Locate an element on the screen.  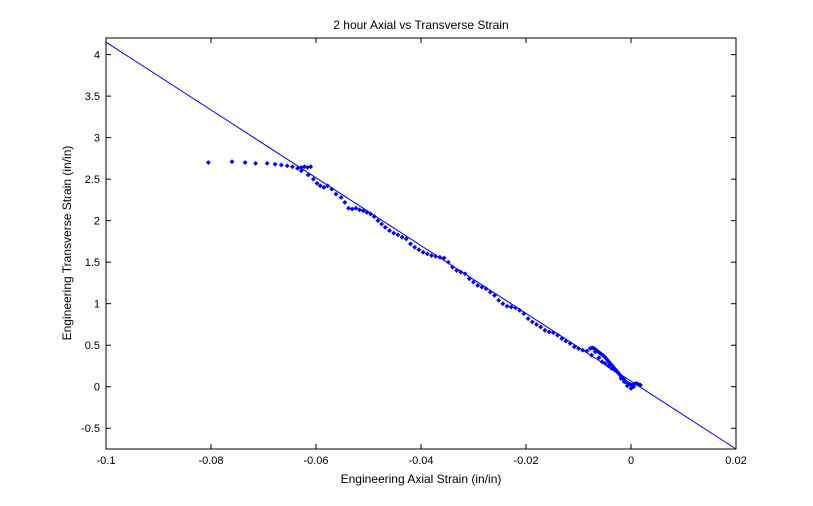
y-tick-label: 2 is located at coordinates (97, 222).